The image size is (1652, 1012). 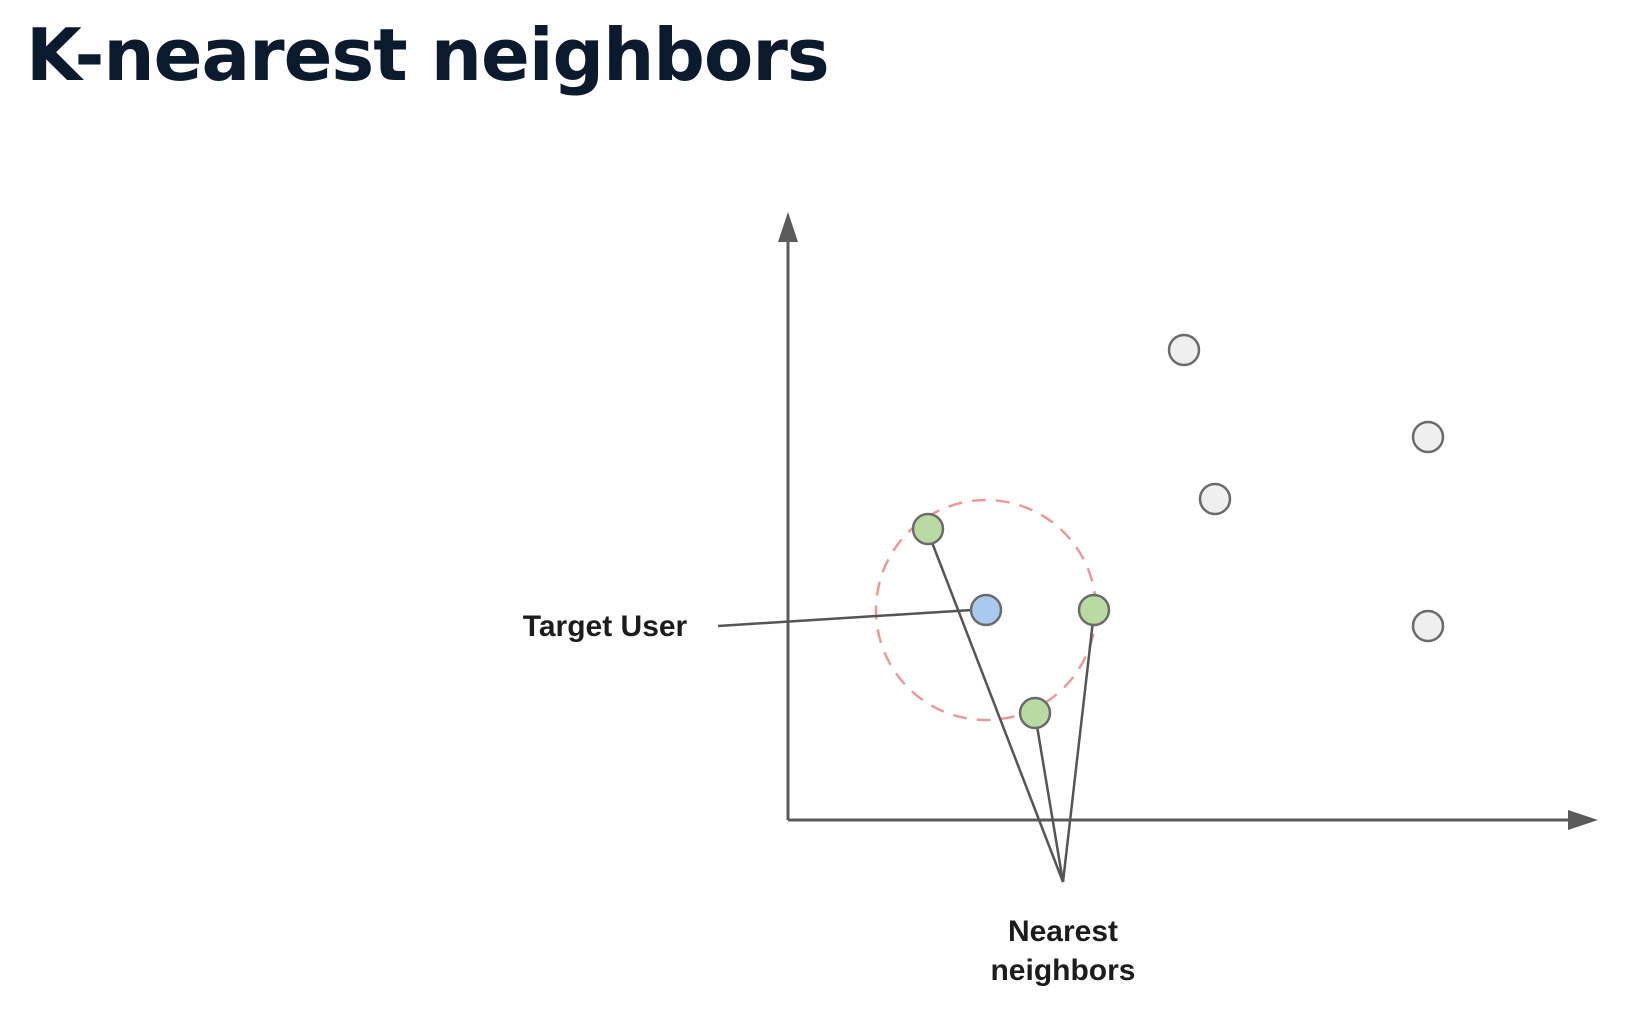 I want to click on y-axis-arrow, so click(x=788, y=227).